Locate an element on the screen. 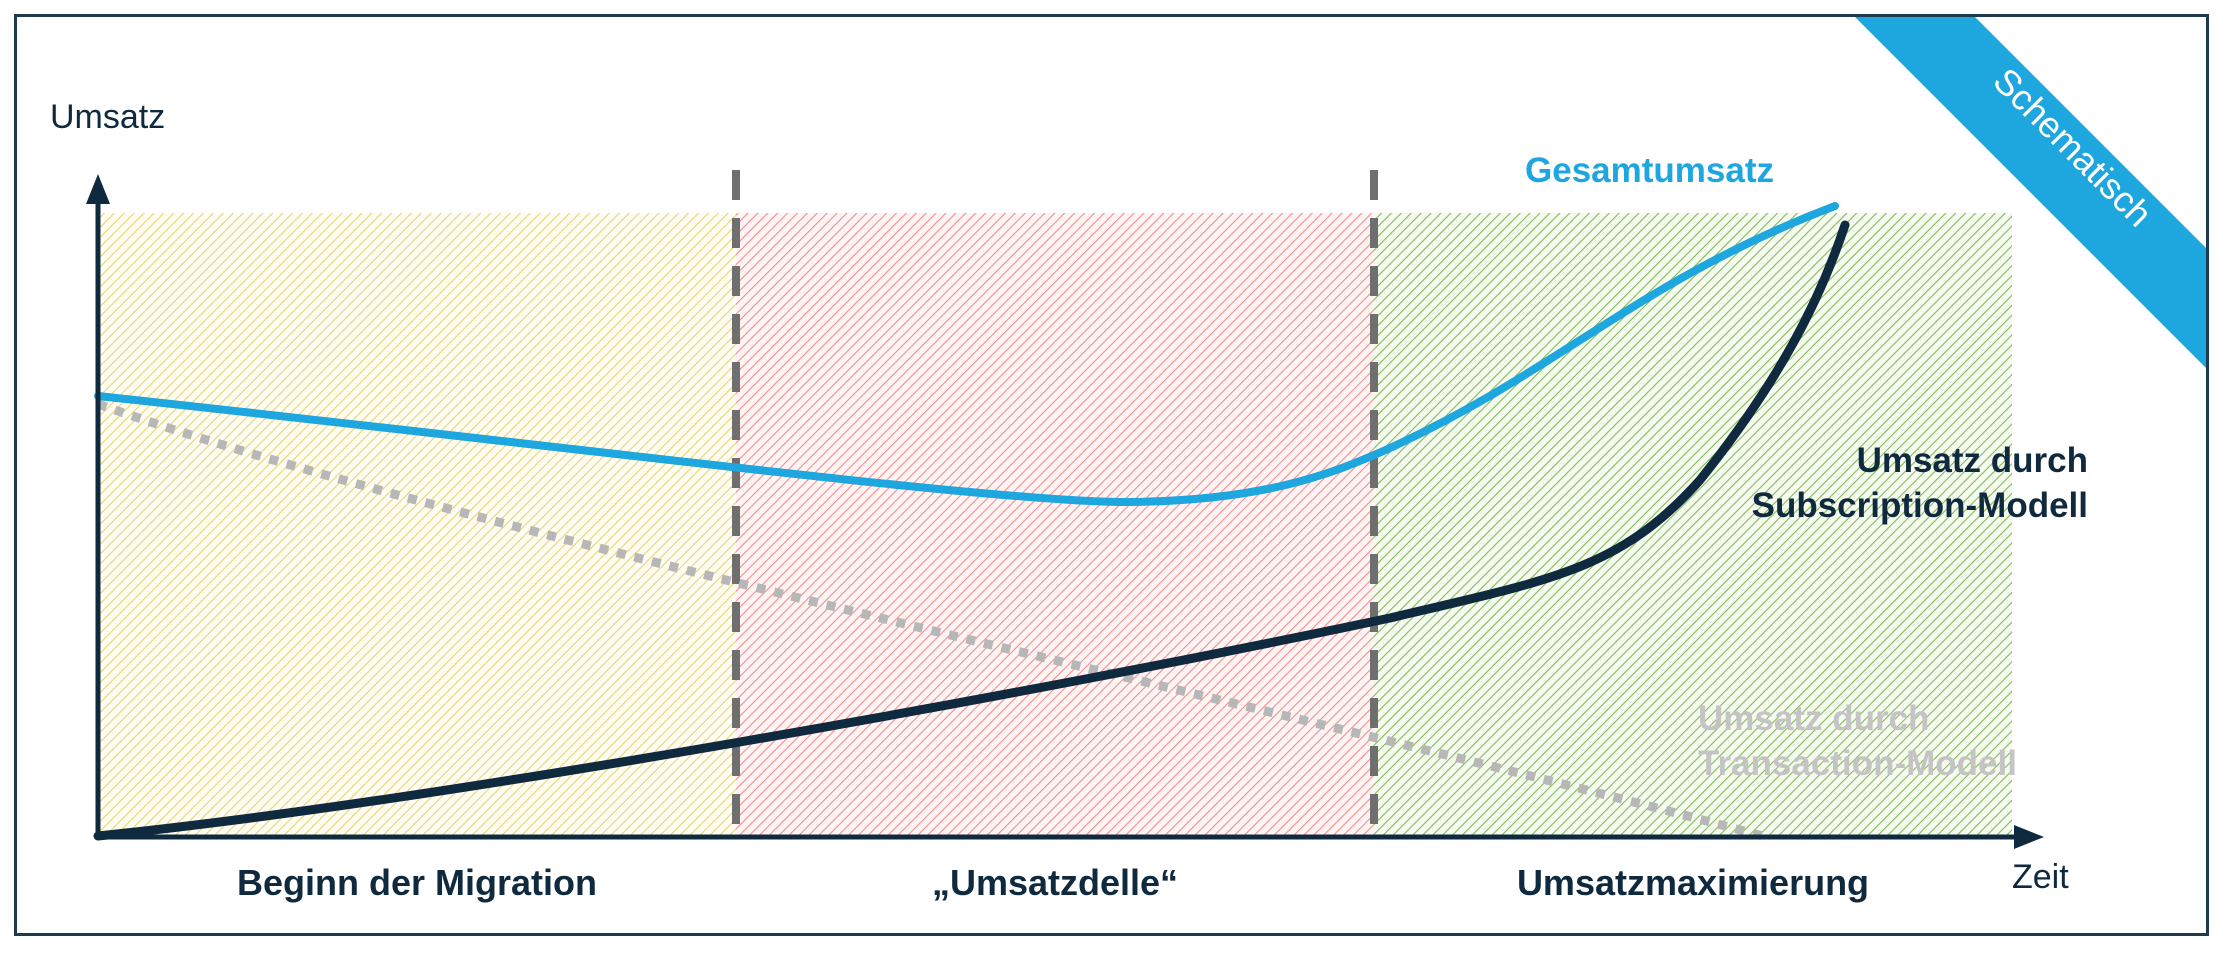  phase-label-revenue-max: Umsatzmaximierung is located at coordinates (1693, 882).